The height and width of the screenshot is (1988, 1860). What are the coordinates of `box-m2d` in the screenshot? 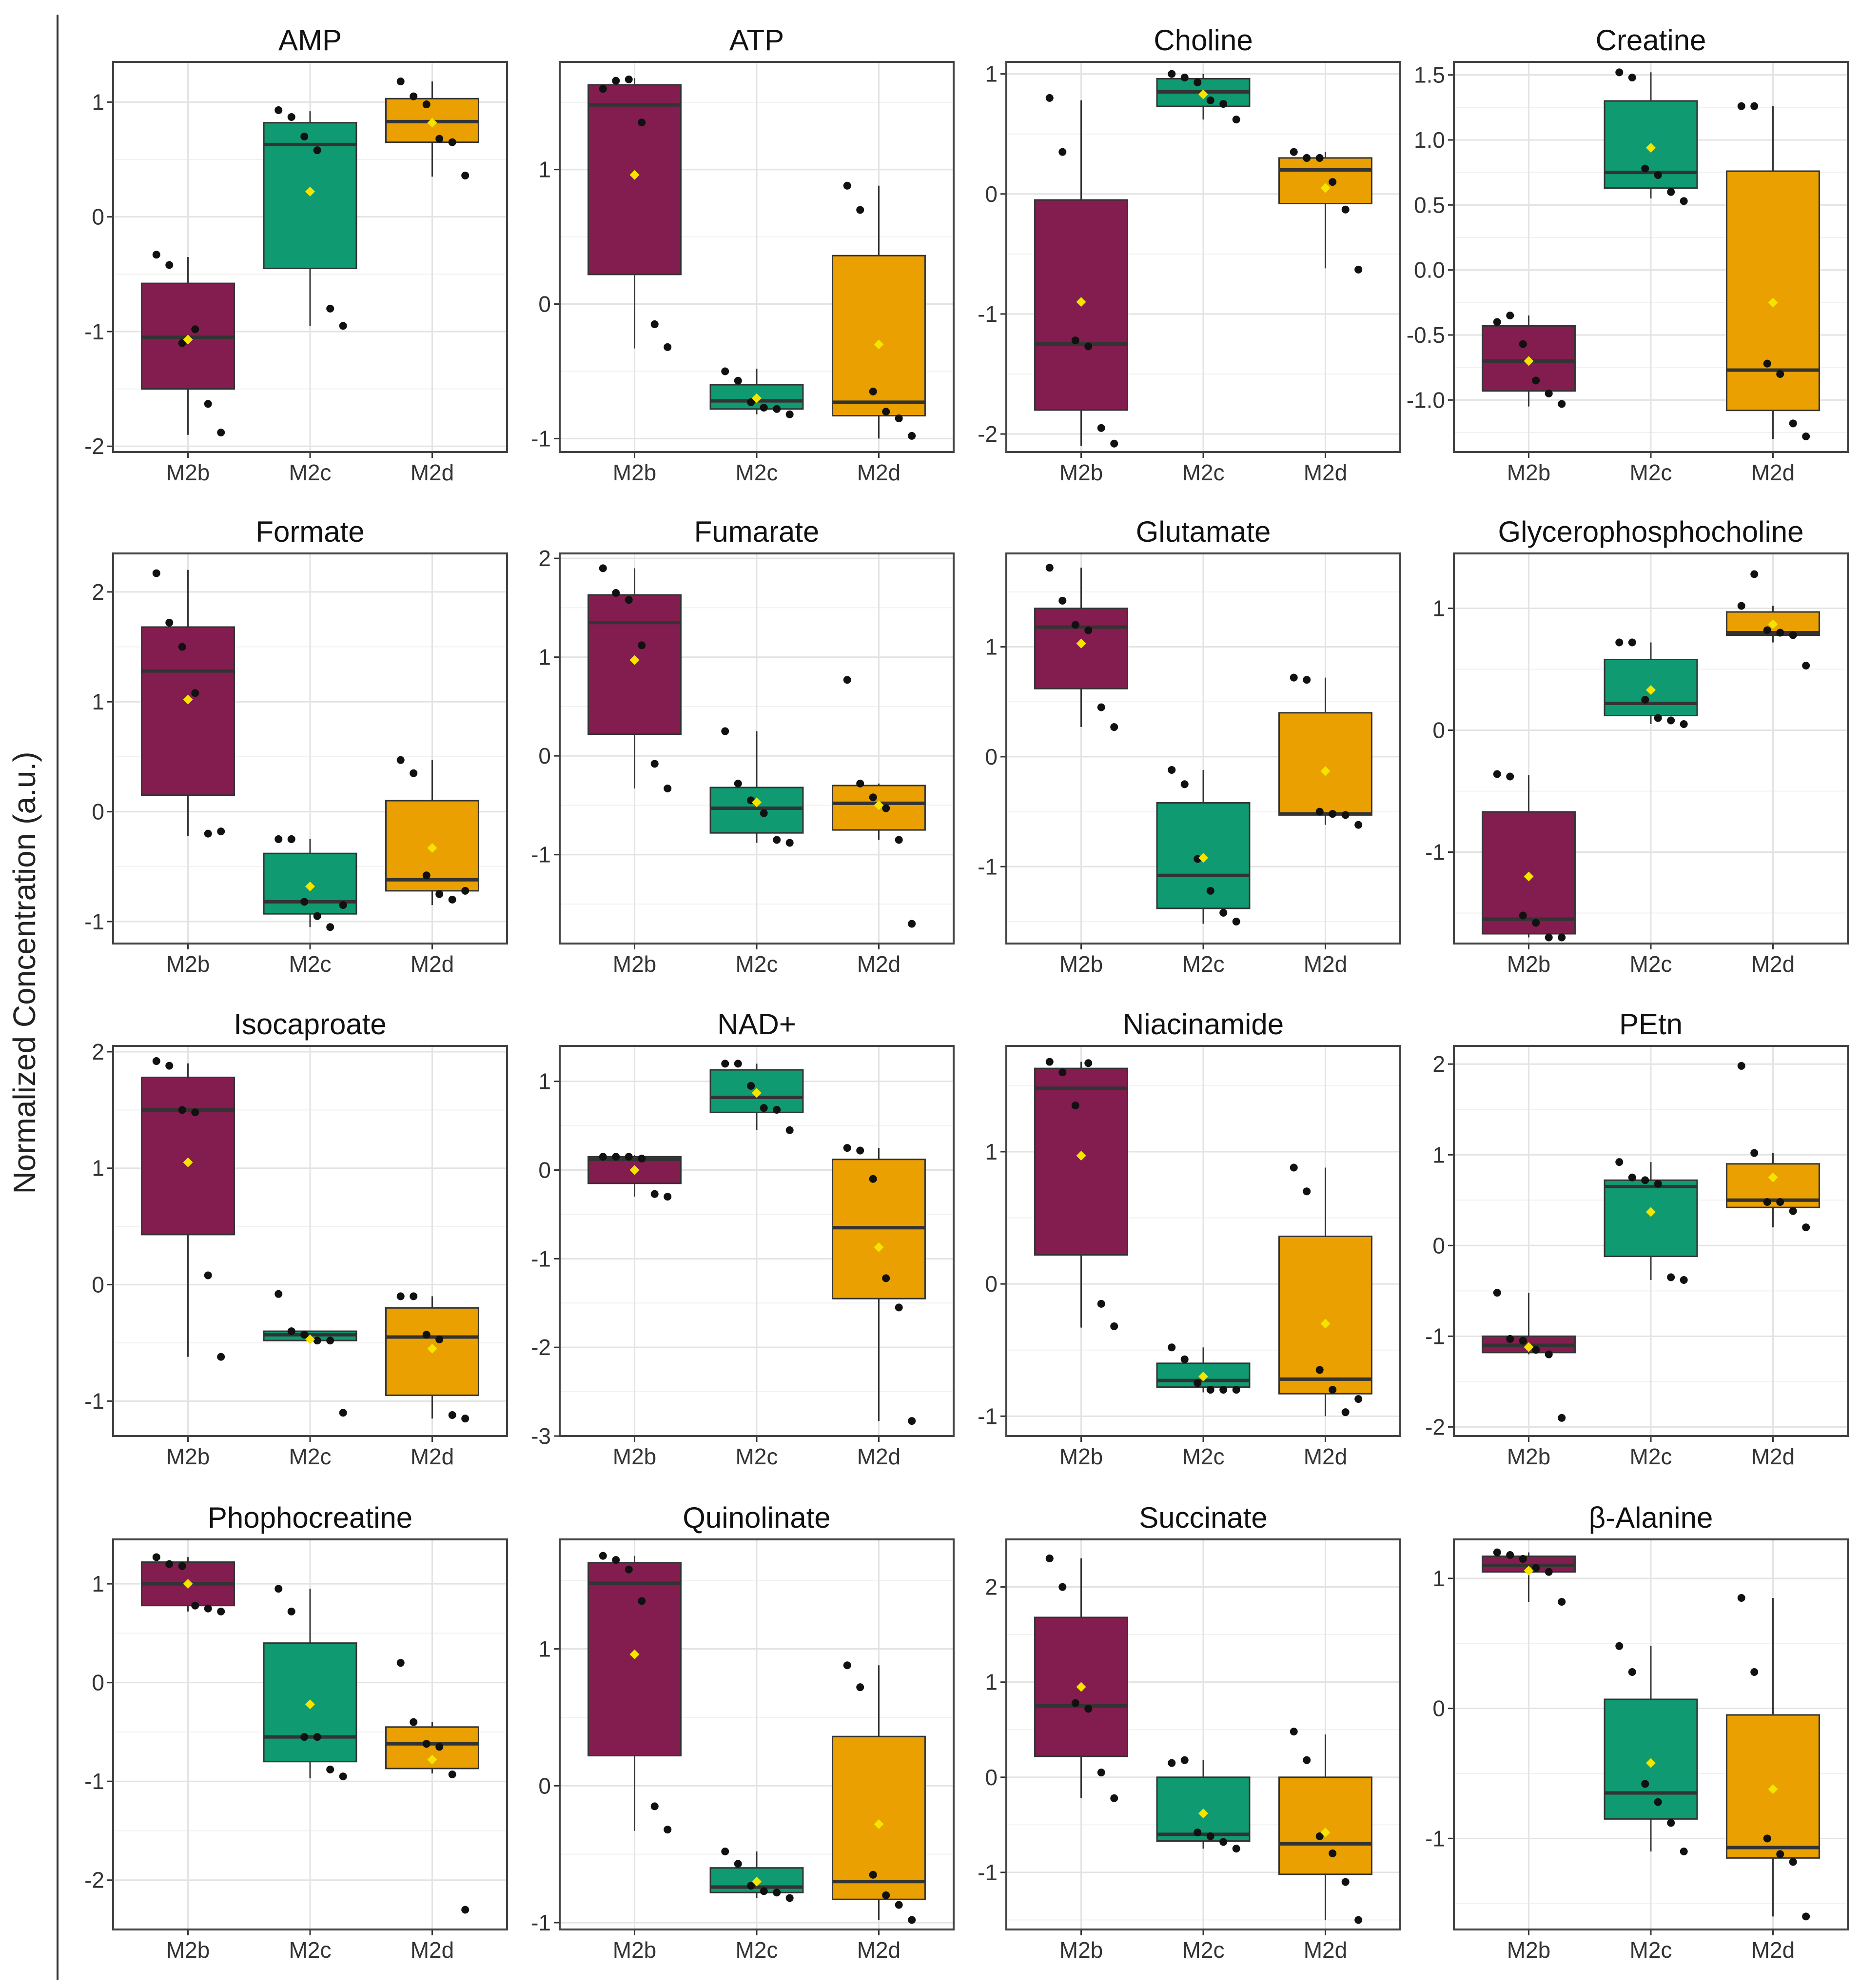 It's located at (1325, 1315).